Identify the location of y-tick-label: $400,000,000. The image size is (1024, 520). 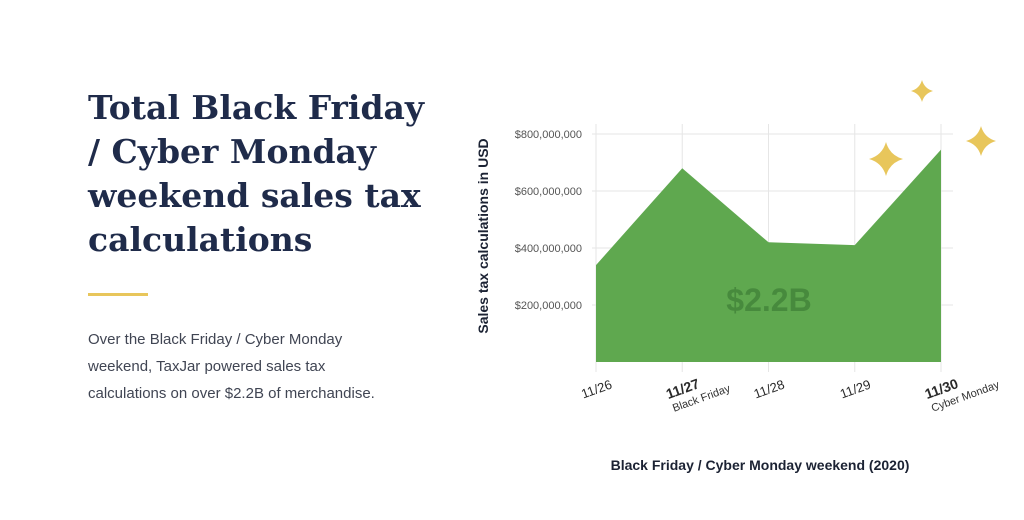
(548, 249).